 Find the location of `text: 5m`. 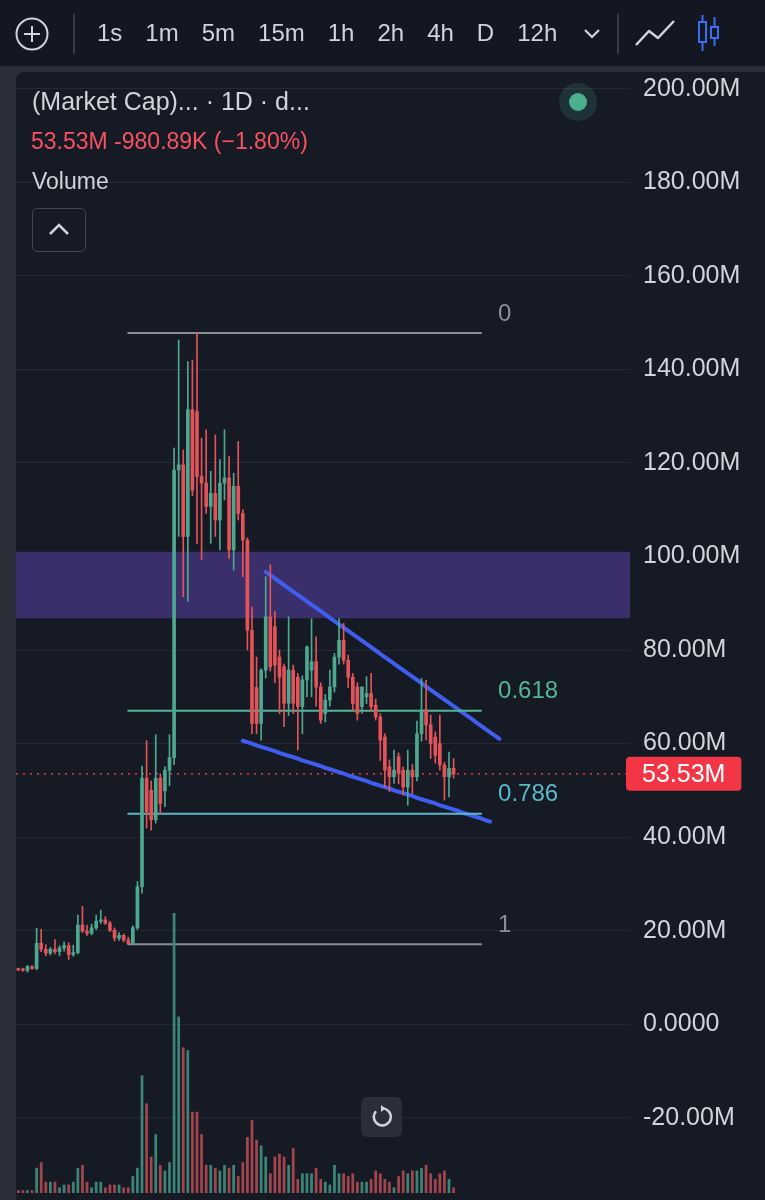

text: 5m is located at coordinates (218, 33).